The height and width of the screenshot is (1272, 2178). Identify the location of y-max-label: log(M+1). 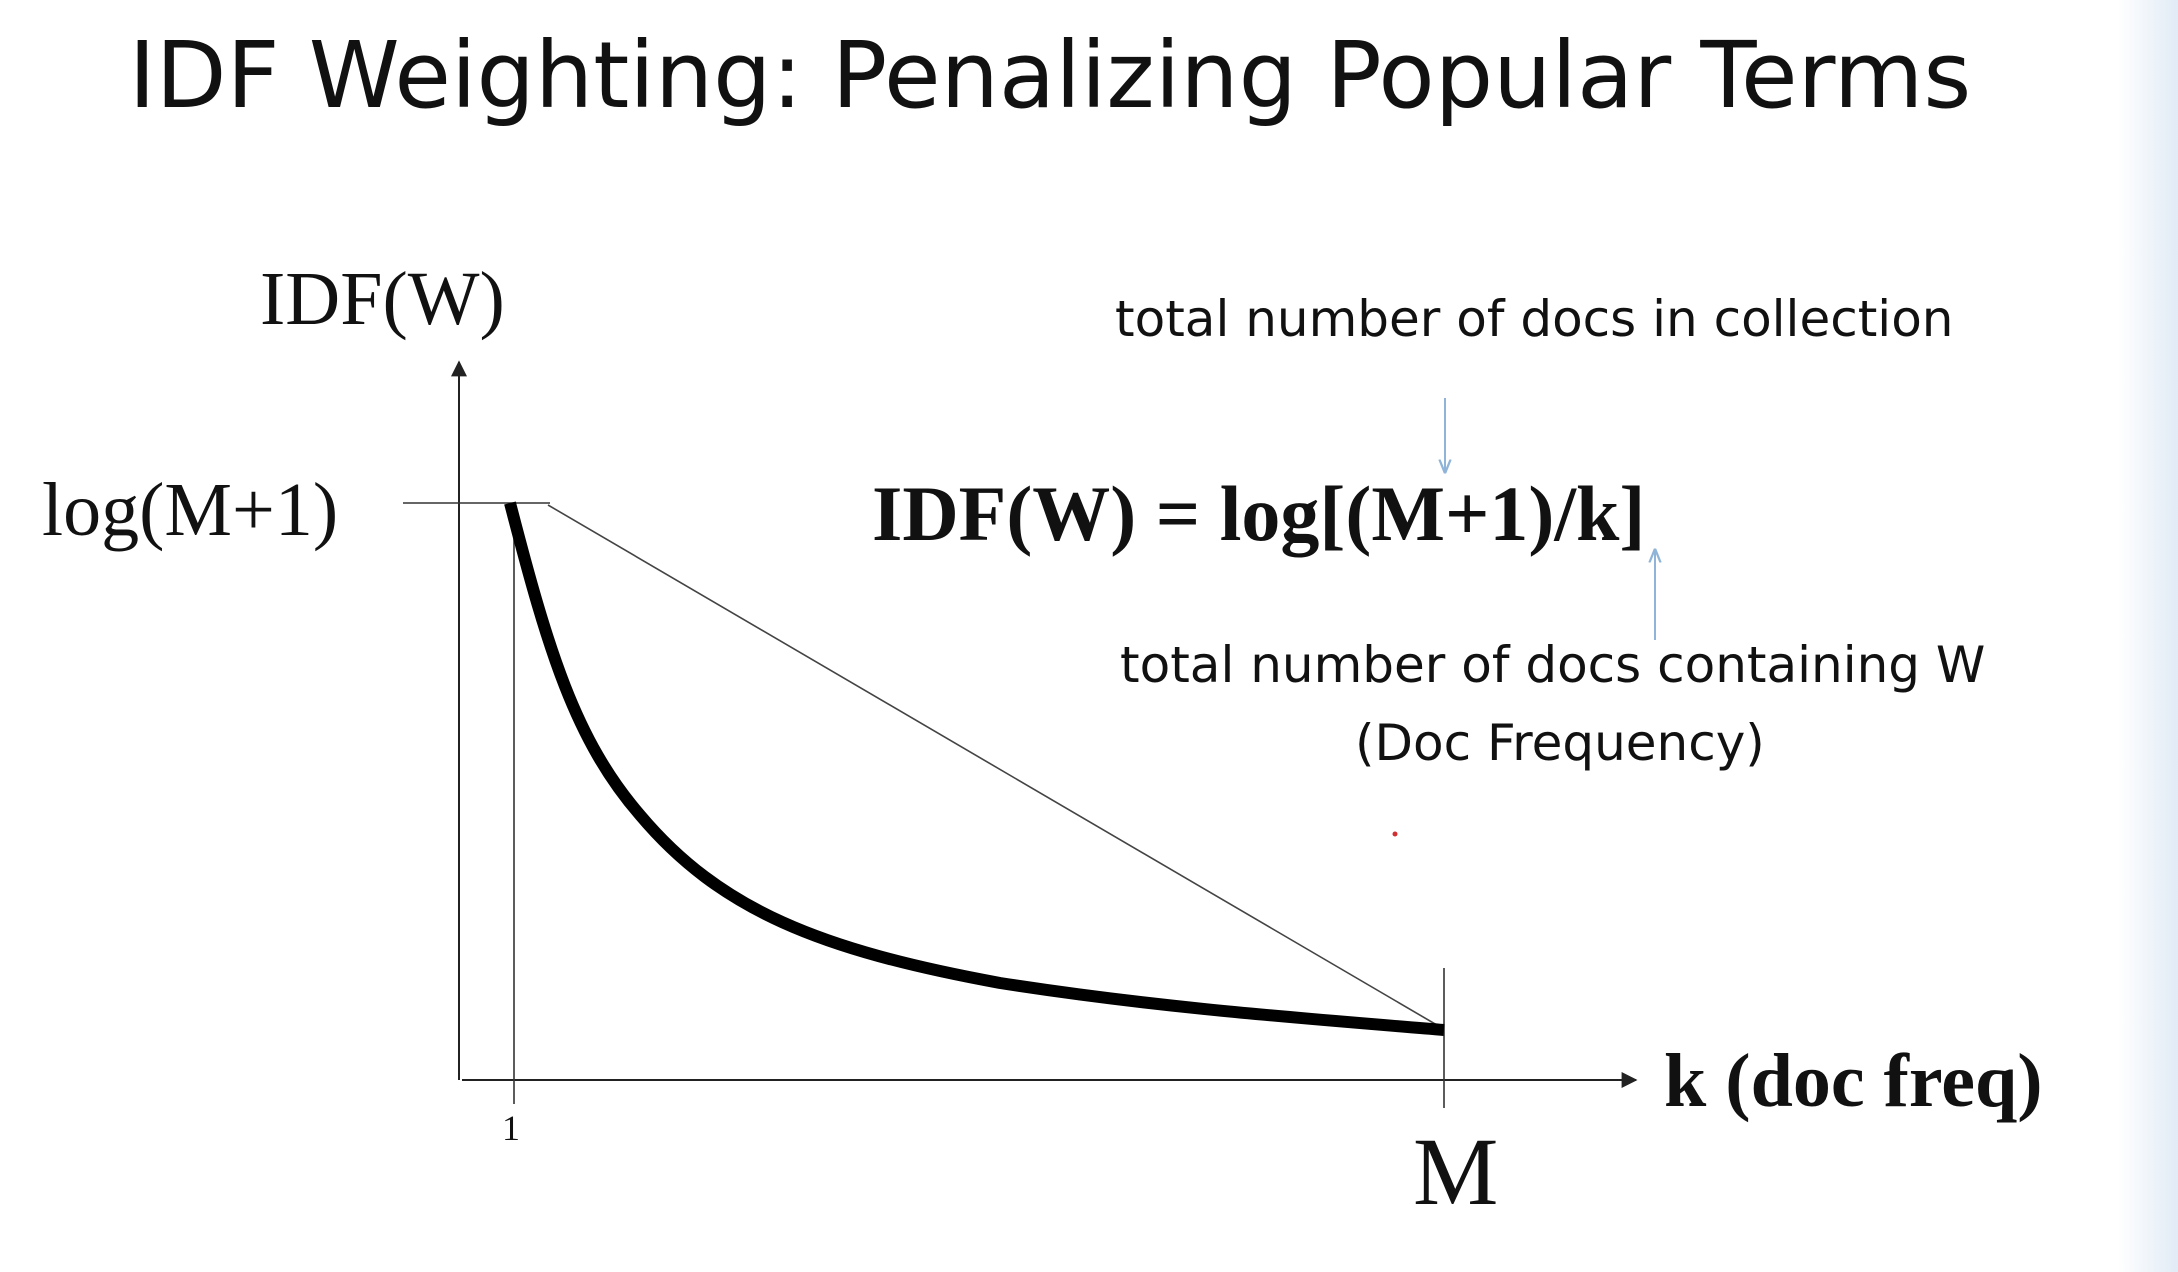
(190, 510).